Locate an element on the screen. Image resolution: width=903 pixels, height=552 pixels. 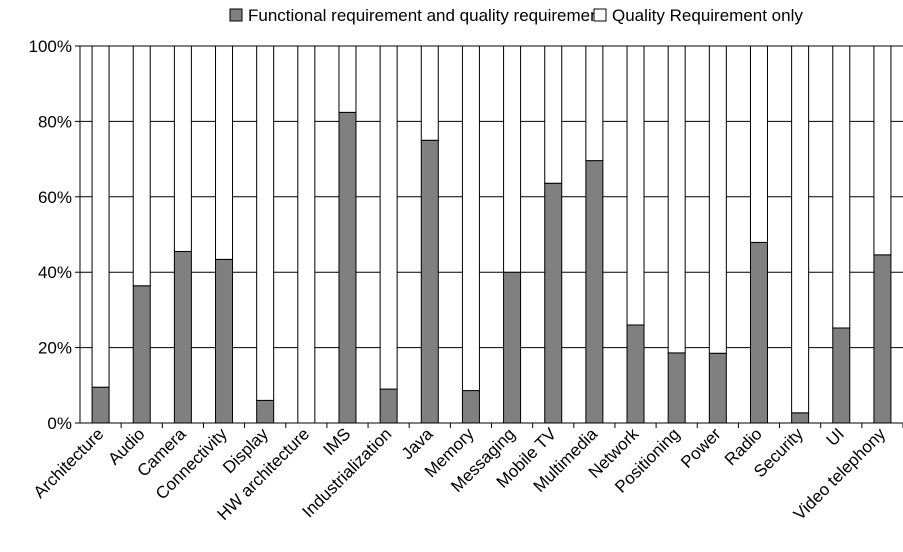
y-axis: 0% 20% 40% 60% 80% 100% is located at coordinates (55, 235).